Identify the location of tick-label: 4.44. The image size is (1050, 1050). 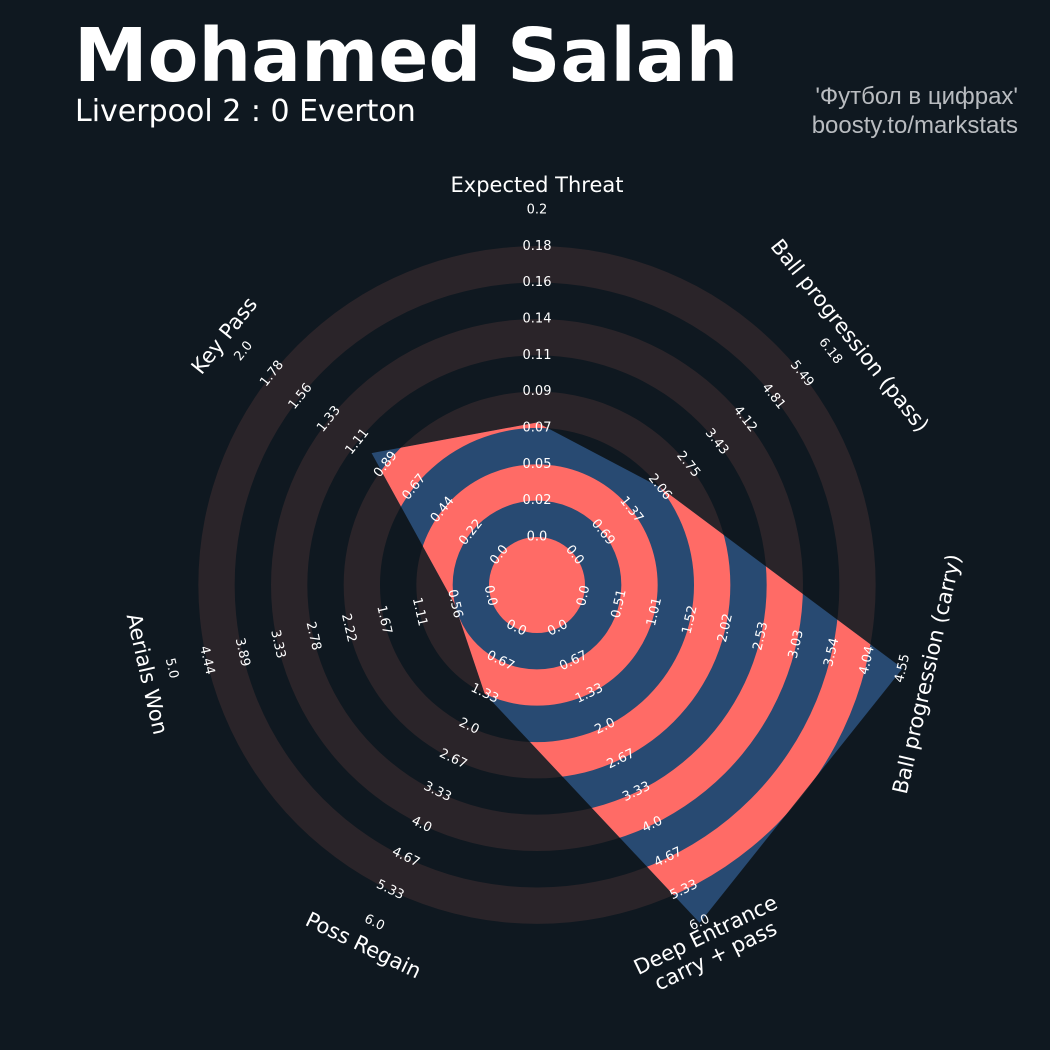
(206, 661).